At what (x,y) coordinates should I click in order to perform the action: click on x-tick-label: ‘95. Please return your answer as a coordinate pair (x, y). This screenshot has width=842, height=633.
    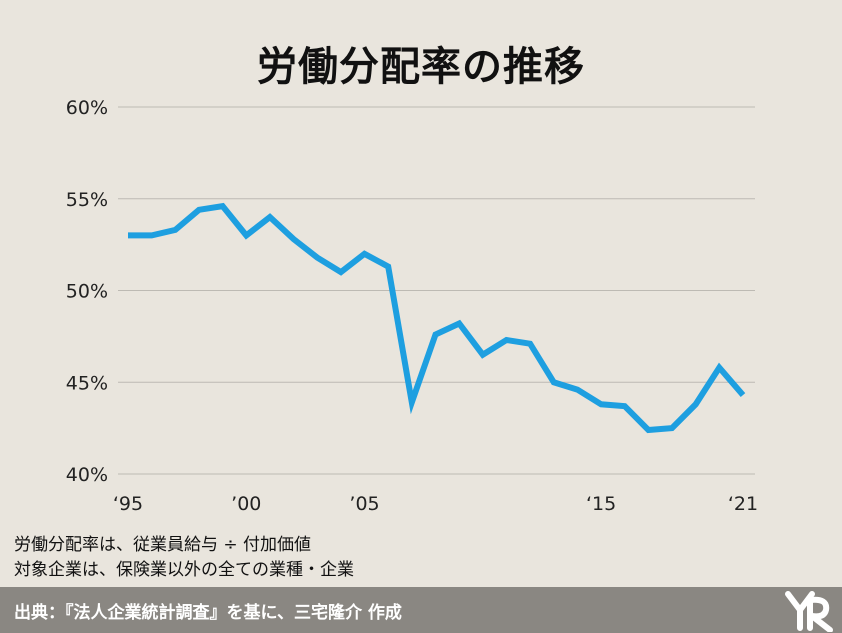
    Looking at the image, I should click on (128, 504).